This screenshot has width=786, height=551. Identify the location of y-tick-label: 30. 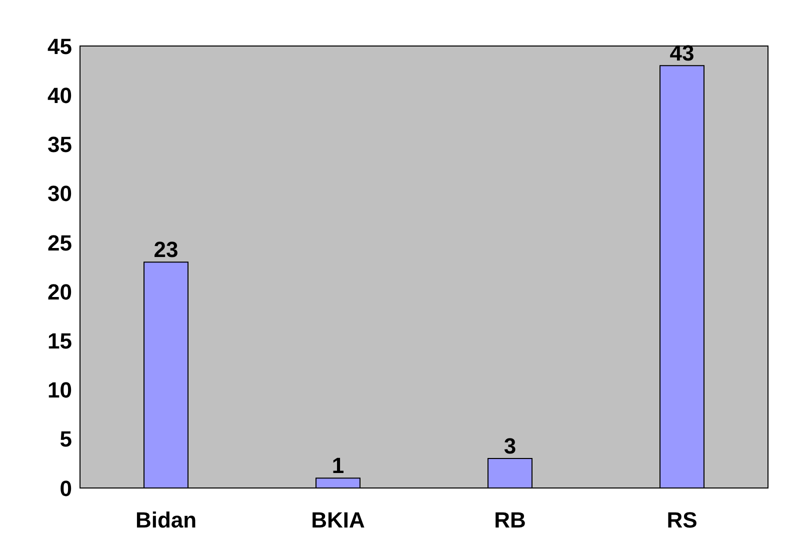
(60, 193).